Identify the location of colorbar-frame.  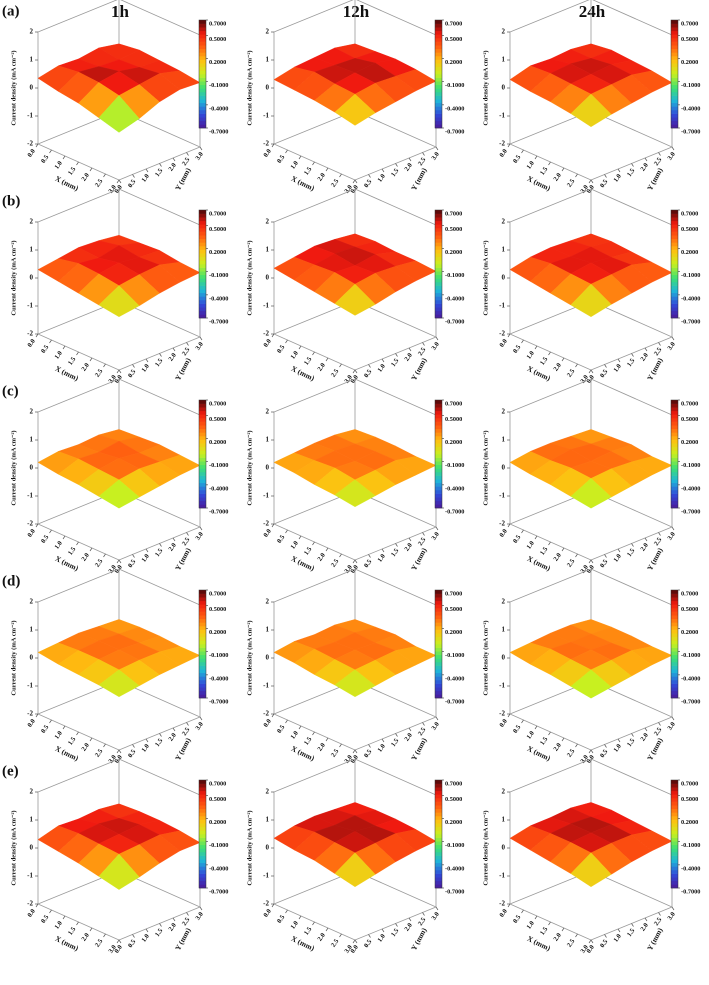
(438, 454).